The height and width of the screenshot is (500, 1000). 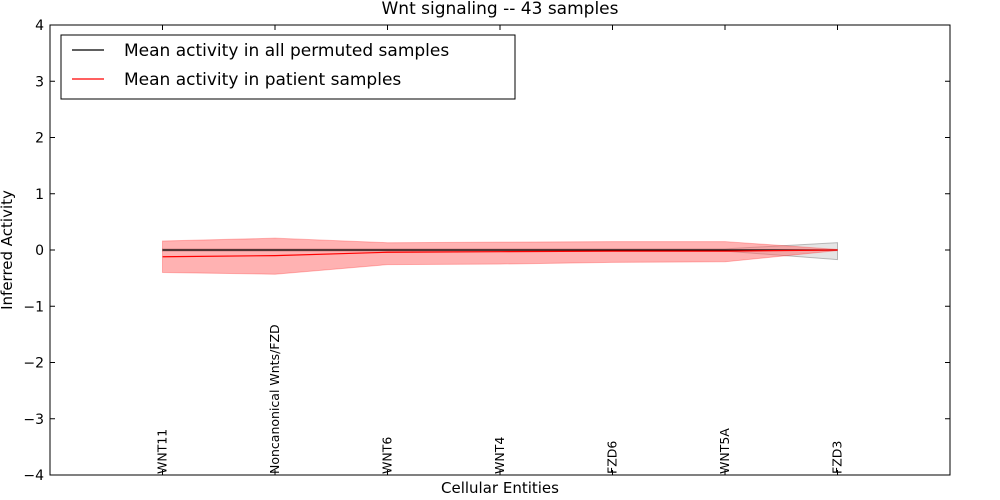 What do you see at coordinates (33, 364) in the screenshot?
I see `y-tick-label: −2` at bounding box center [33, 364].